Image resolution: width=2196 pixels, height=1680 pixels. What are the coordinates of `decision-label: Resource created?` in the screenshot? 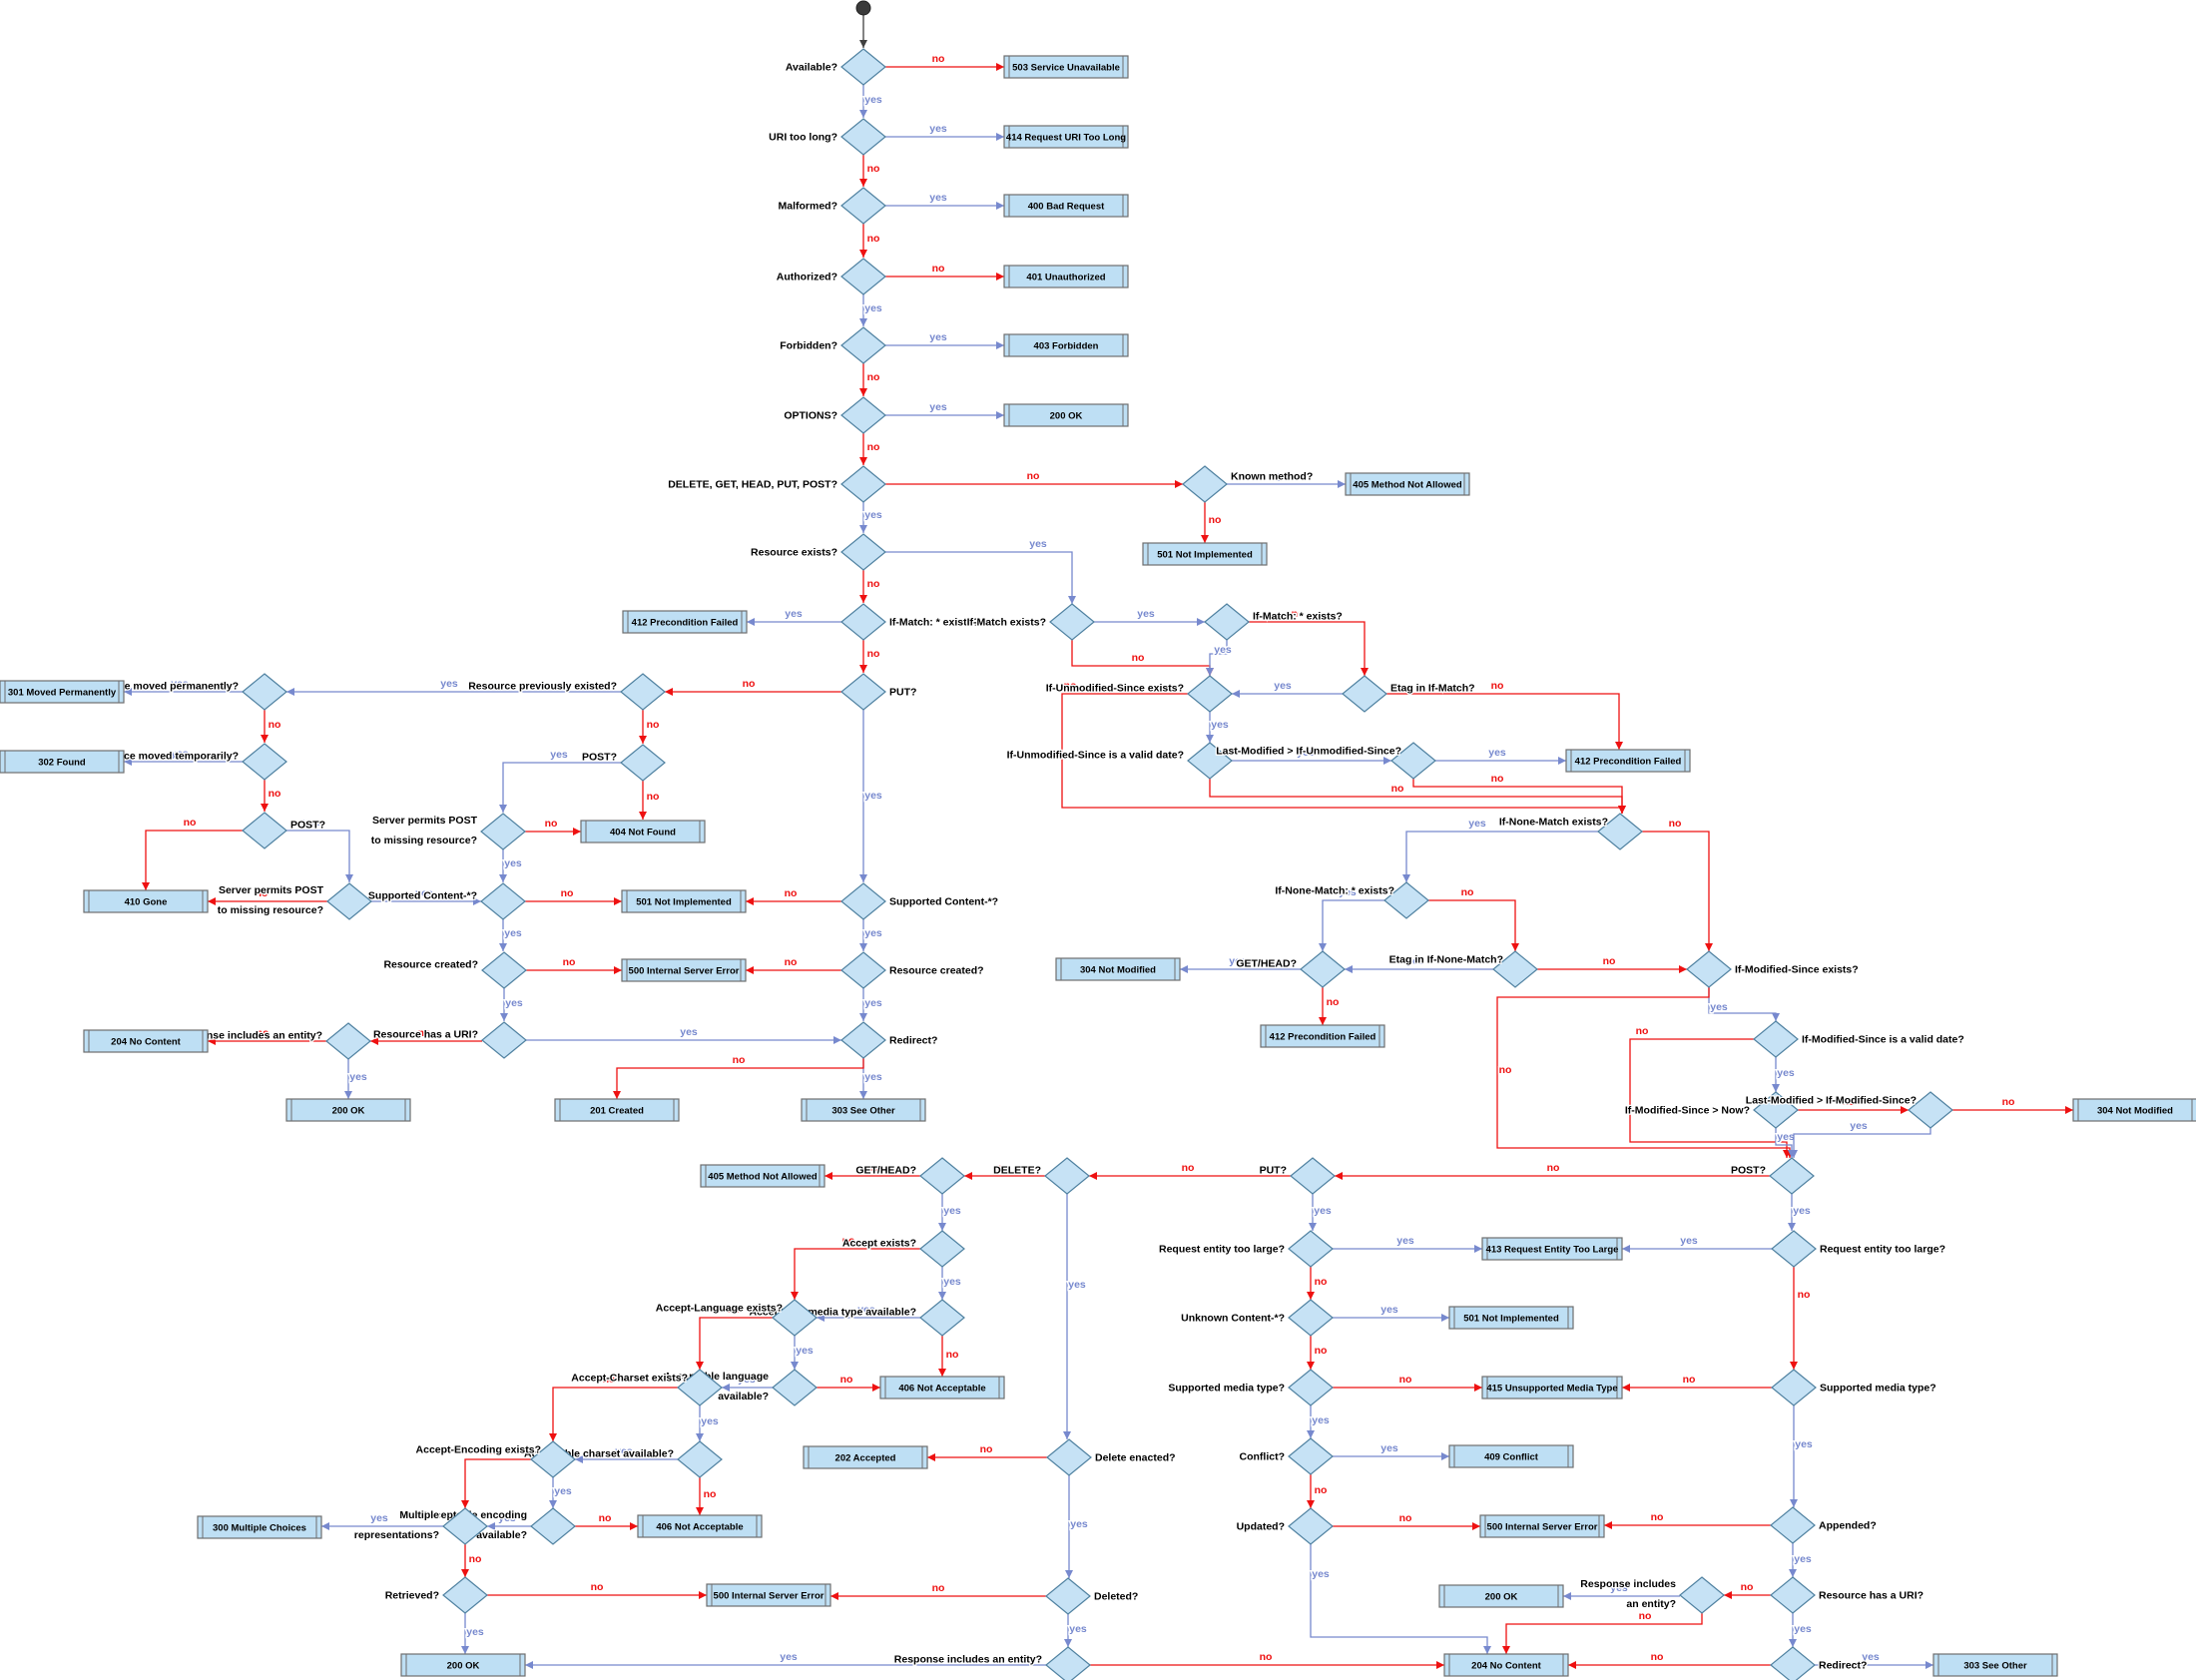 It's located at (430, 965).